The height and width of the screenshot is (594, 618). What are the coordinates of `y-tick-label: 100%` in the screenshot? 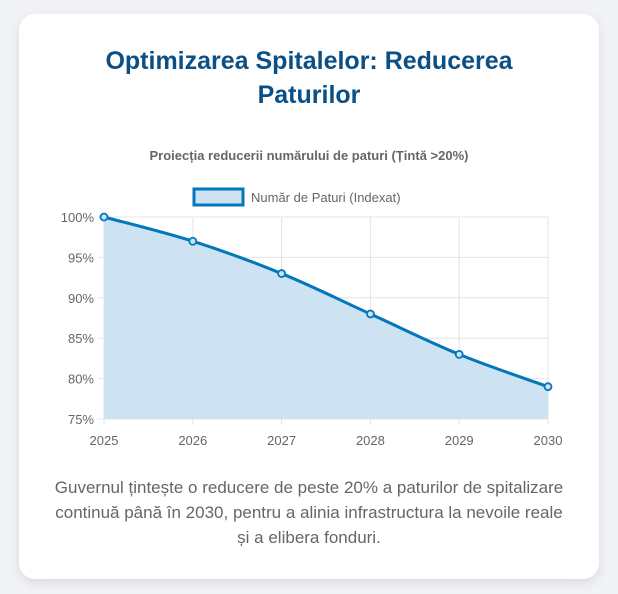 It's located at (78, 217).